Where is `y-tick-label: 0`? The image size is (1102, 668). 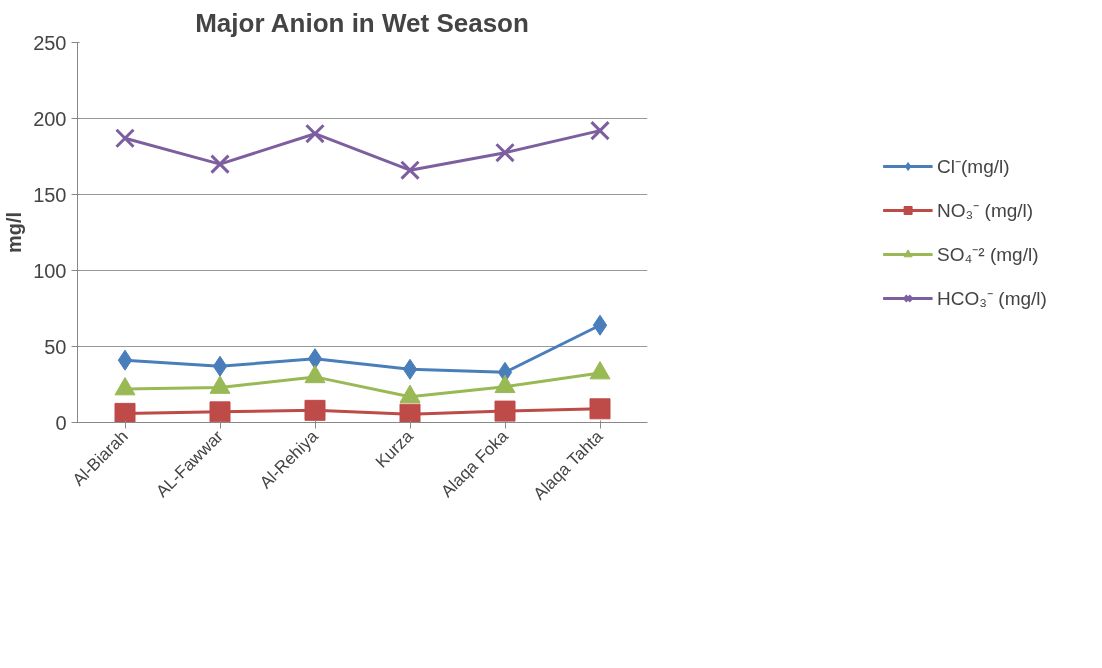
y-tick-label: 0 is located at coordinates (61, 422).